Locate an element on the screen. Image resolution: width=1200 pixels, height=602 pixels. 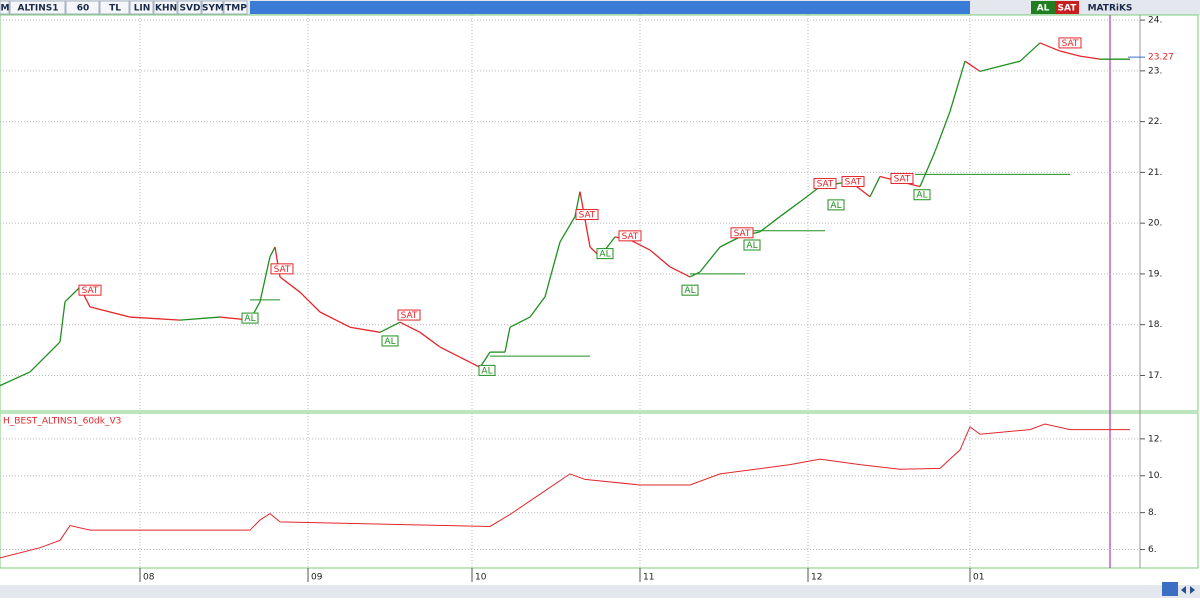
x-tick-label: 10 is located at coordinates (481, 578).